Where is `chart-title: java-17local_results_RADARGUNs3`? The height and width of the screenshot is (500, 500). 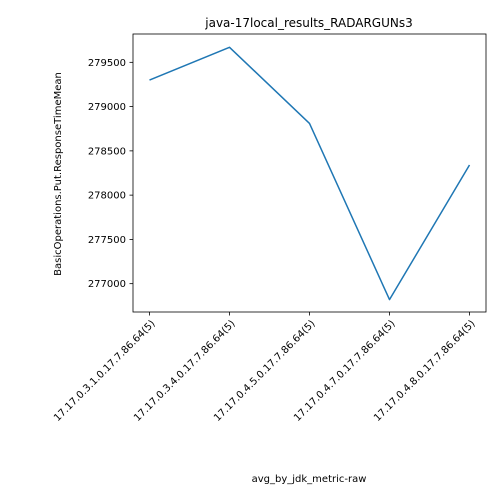
chart-title: java-17local_results_RADARGUNs3 is located at coordinates (308, 23).